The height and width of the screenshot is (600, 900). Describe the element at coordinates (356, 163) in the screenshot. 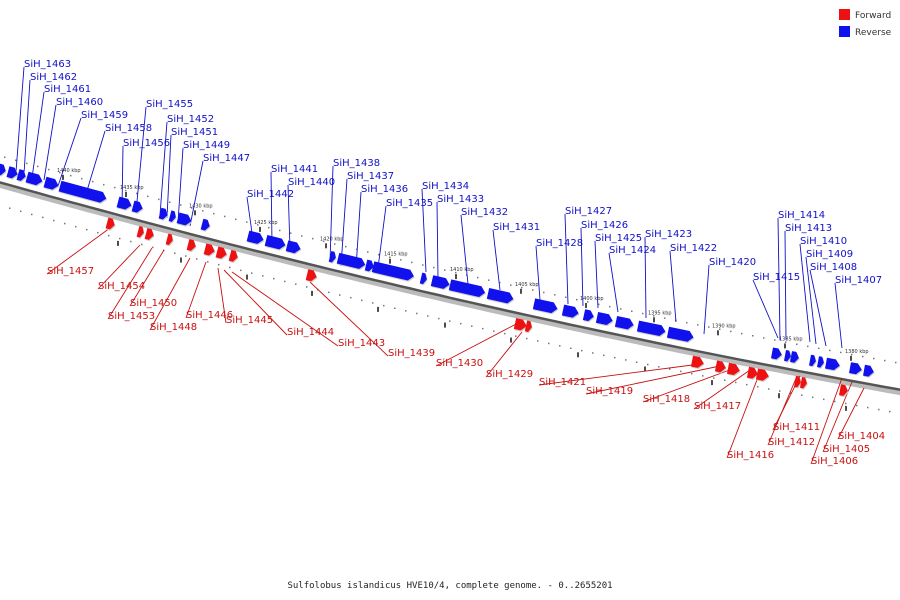

I see `gene-label: SiH_1438` at that location.